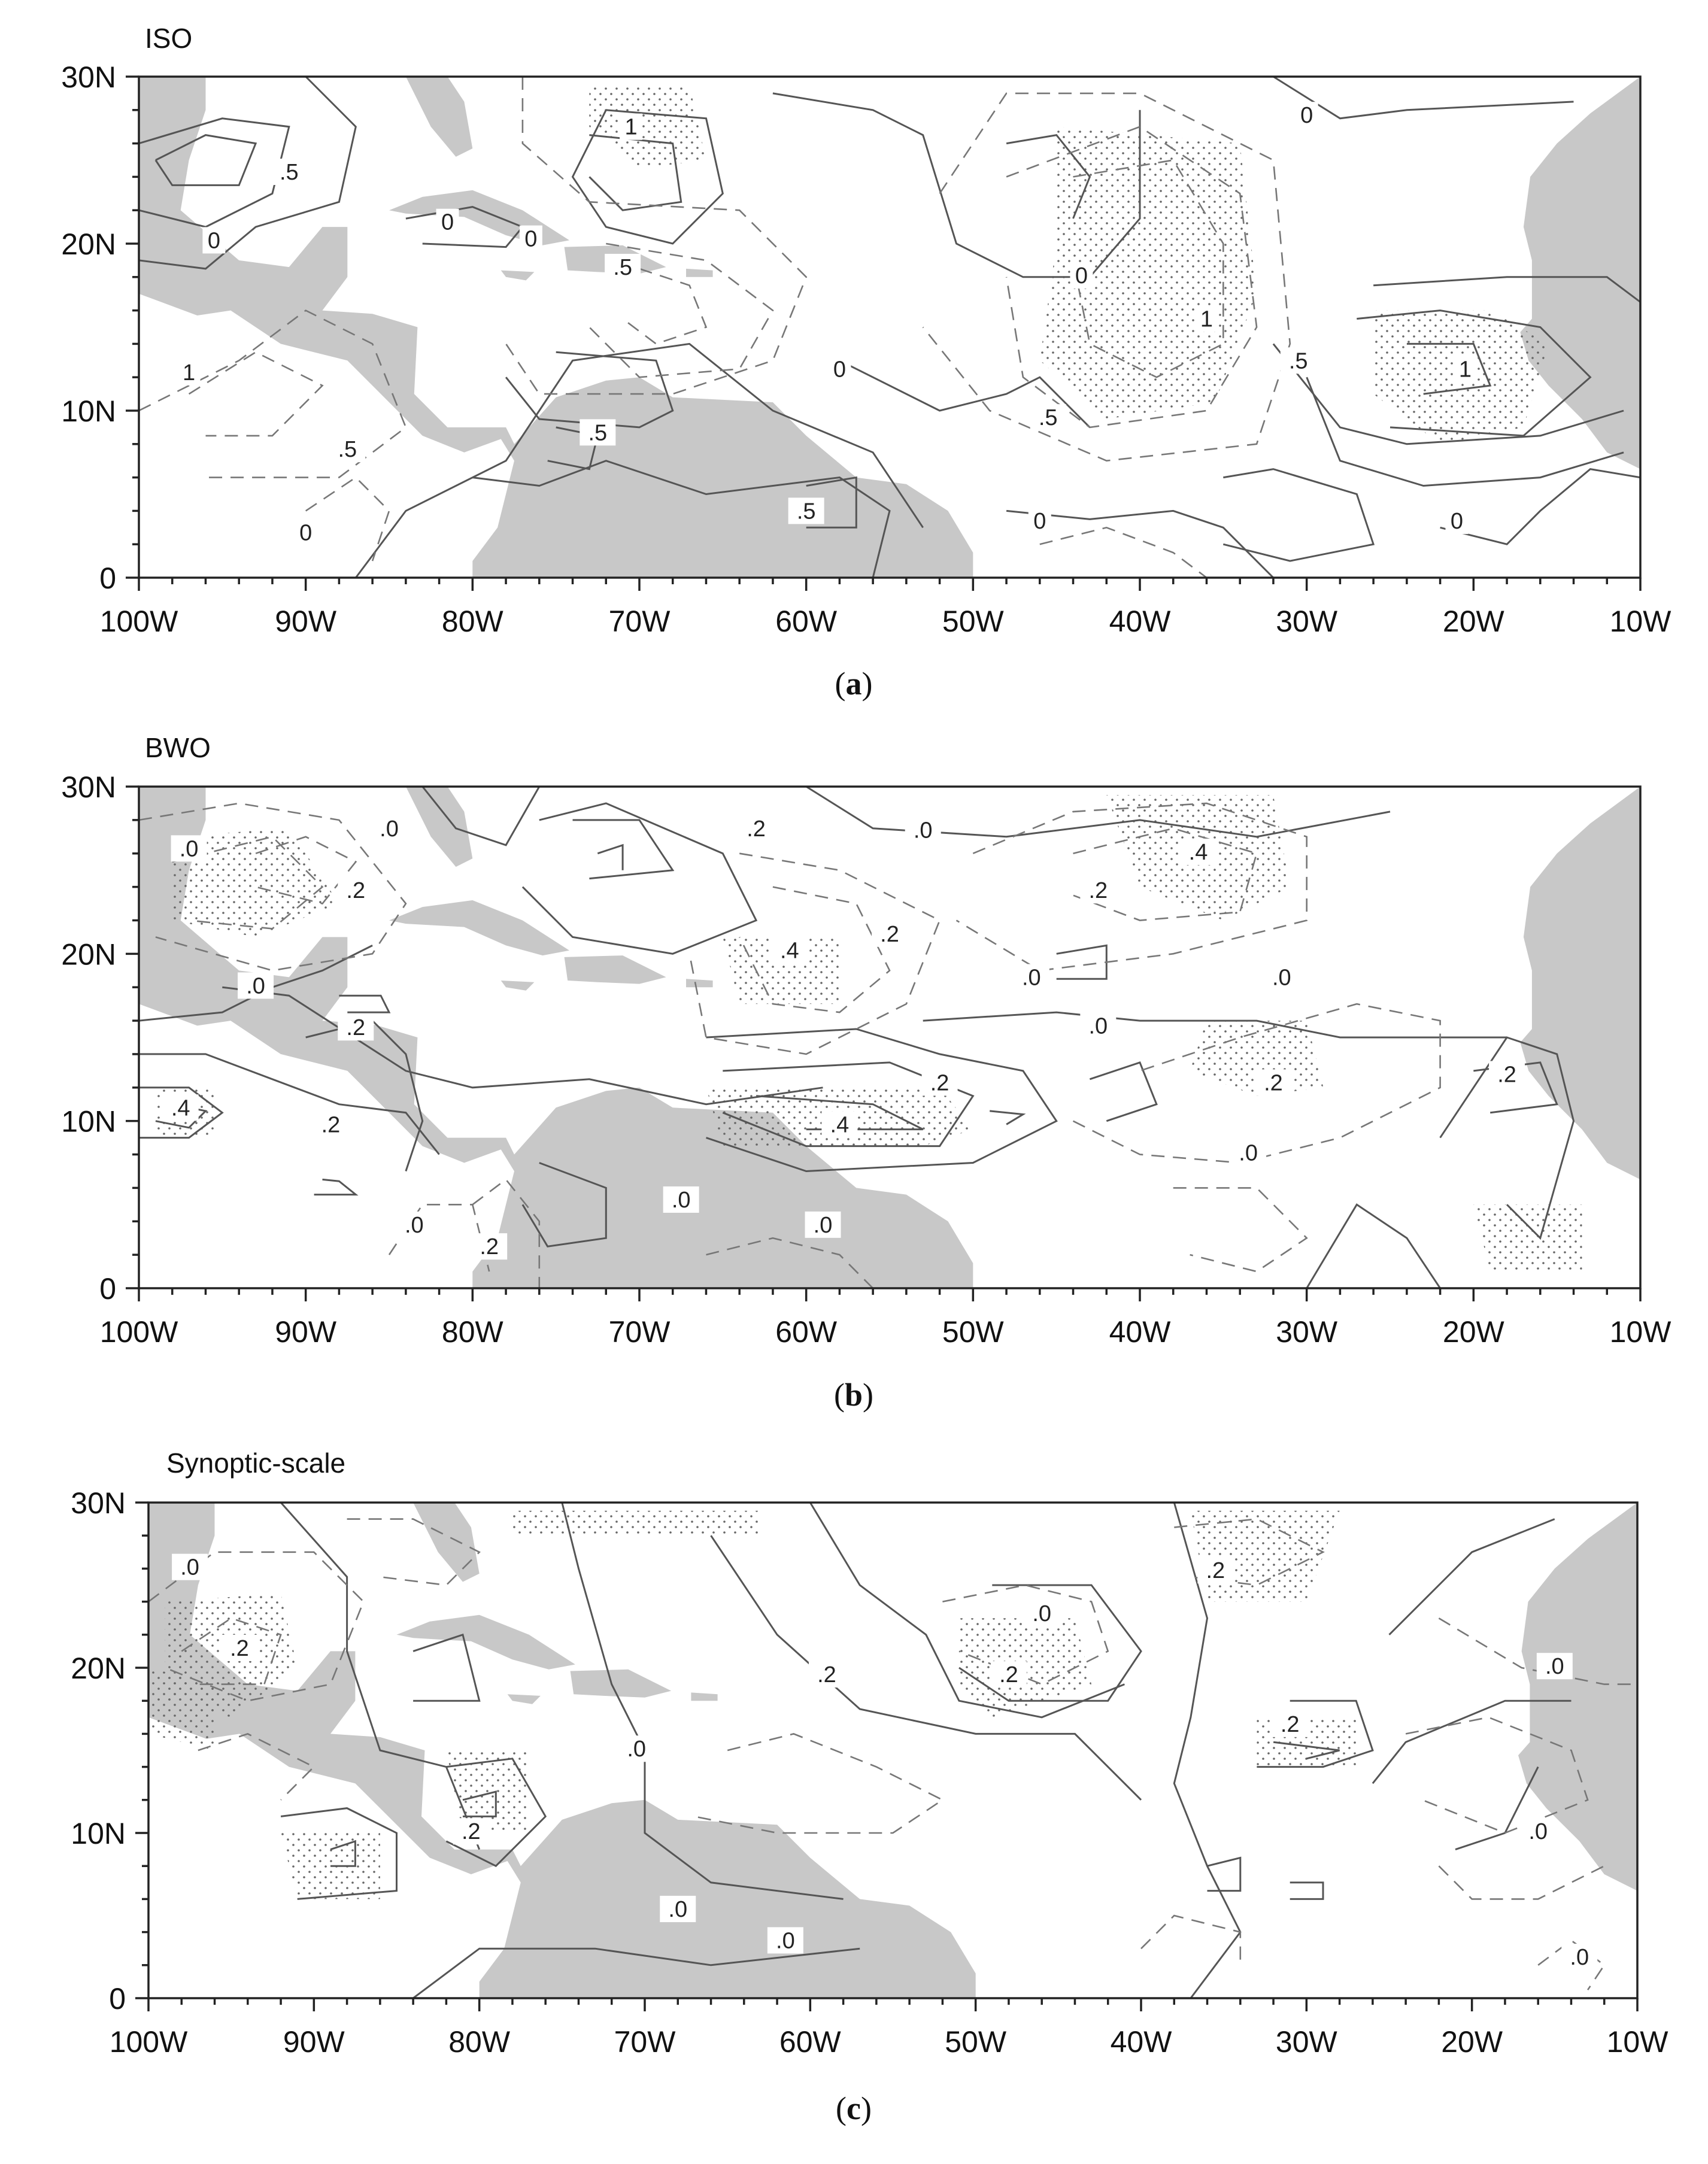 The width and height of the screenshot is (1708, 2164). I want to click on y-tick-label: 10N, so click(88, 411).